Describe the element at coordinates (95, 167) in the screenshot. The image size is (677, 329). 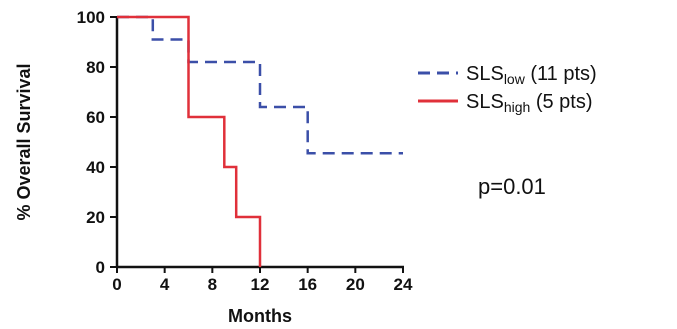
I see `y-tick-label: 40` at that location.